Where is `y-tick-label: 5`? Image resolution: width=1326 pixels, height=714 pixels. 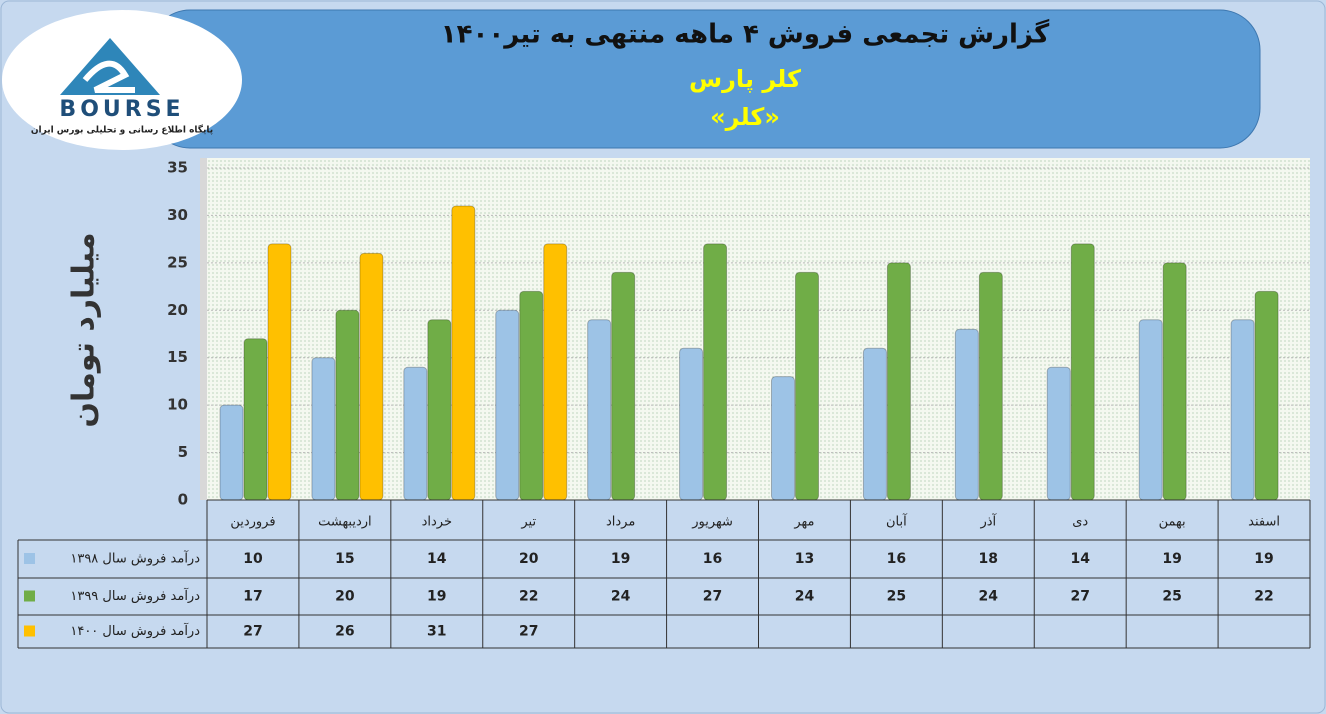
y-tick-label: 5 is located at coordinates (183, 452).